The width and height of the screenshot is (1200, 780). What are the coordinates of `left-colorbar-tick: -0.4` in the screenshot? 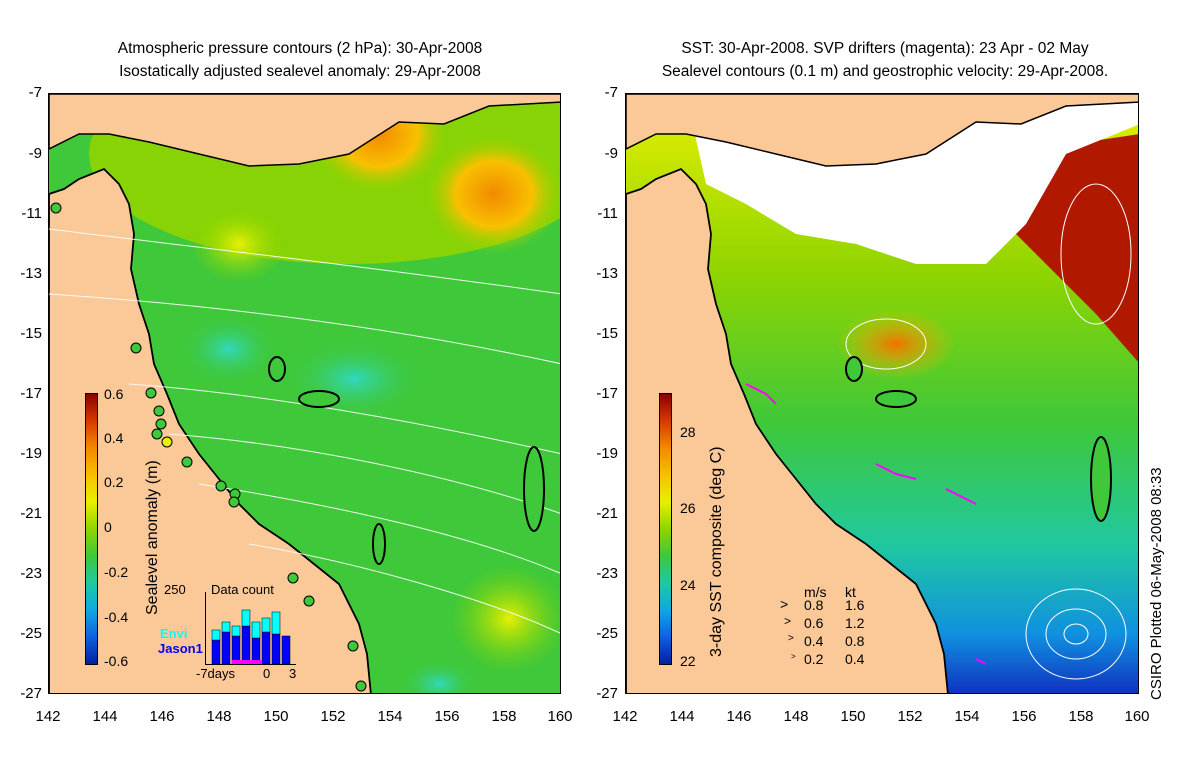 It's located at (116, 617).